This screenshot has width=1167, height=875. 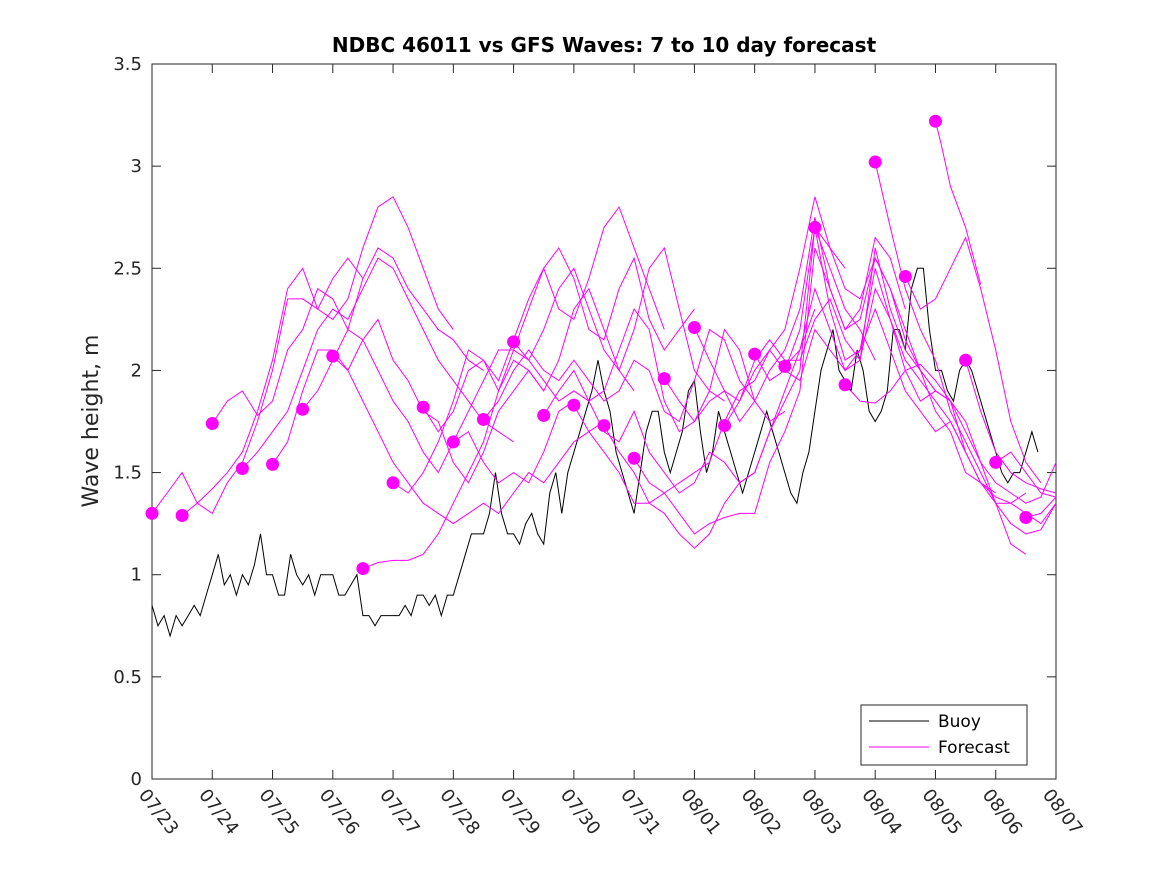 What do you see at coordinates (127, 473) in the screenshot?
I see `y-tick-label: 1.5` at bounding box center [127, 473].